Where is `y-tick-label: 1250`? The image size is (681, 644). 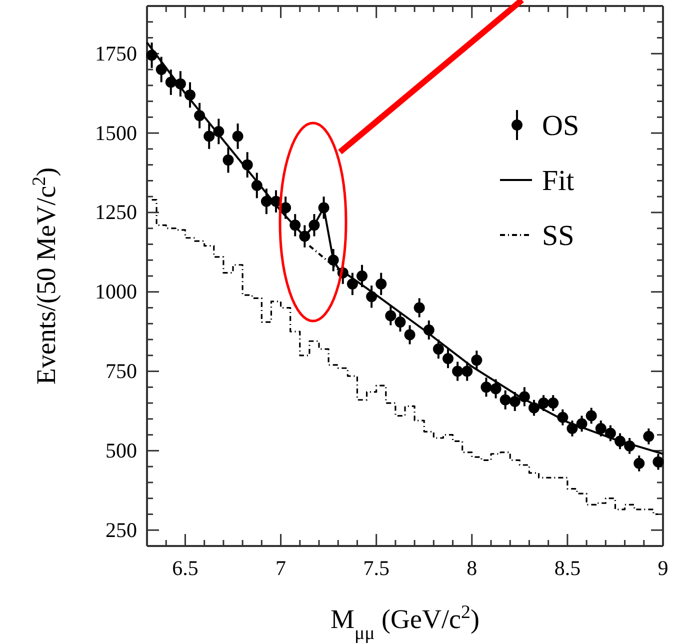 y-tick-label: 1250 is located at coordinates (116, 212).